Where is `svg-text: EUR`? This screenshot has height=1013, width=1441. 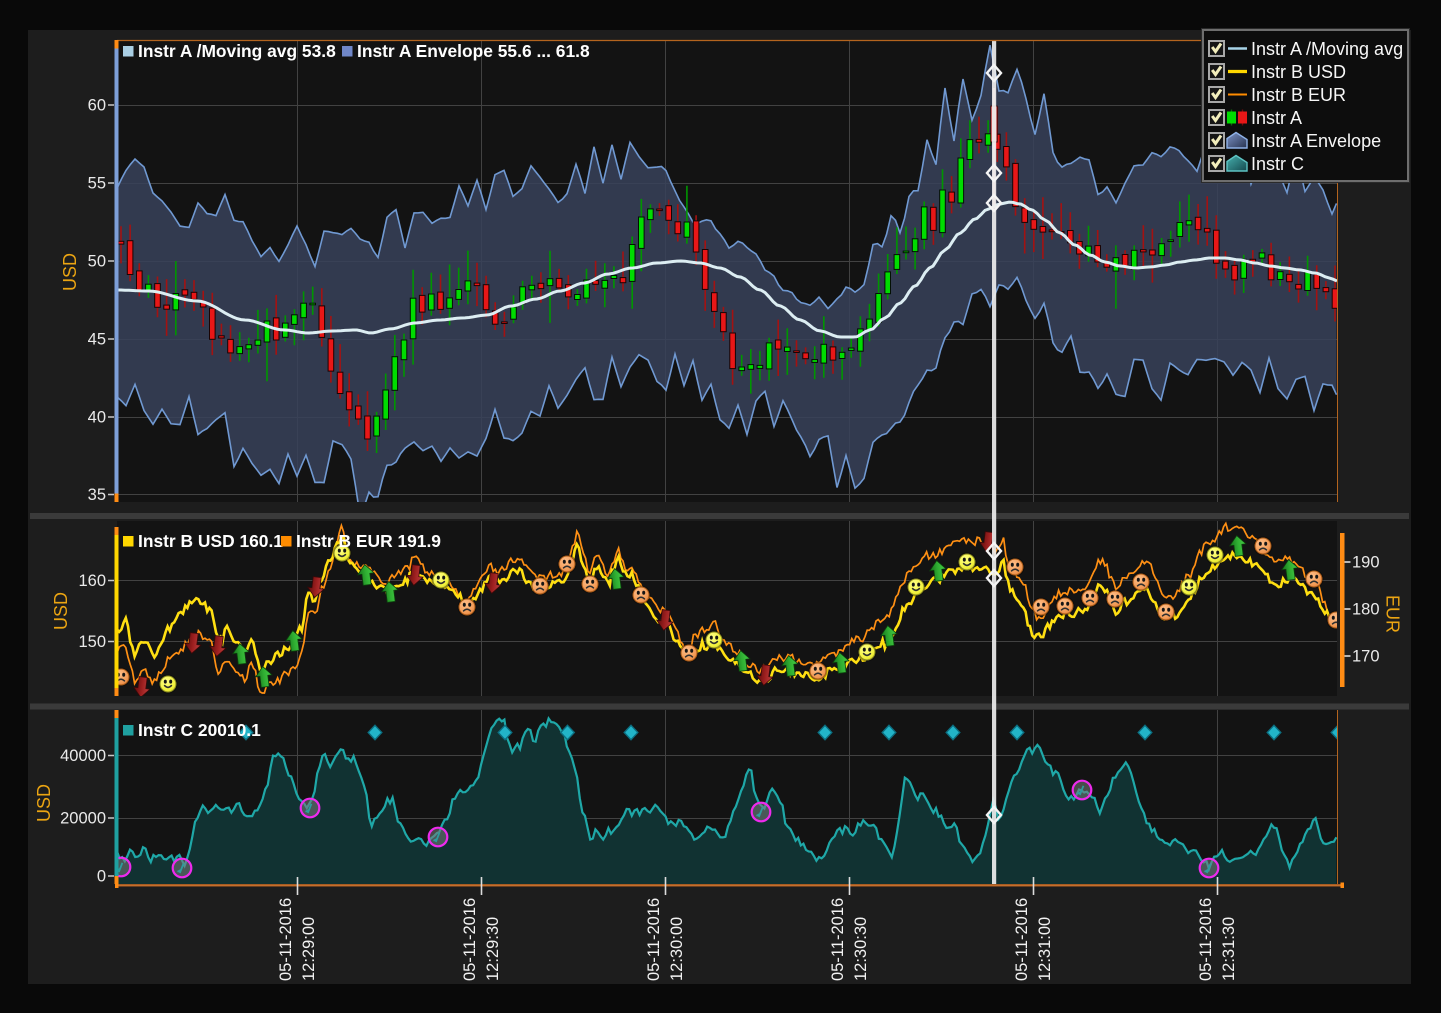 svg-text: EUR is located at coordinates (1393, 614).